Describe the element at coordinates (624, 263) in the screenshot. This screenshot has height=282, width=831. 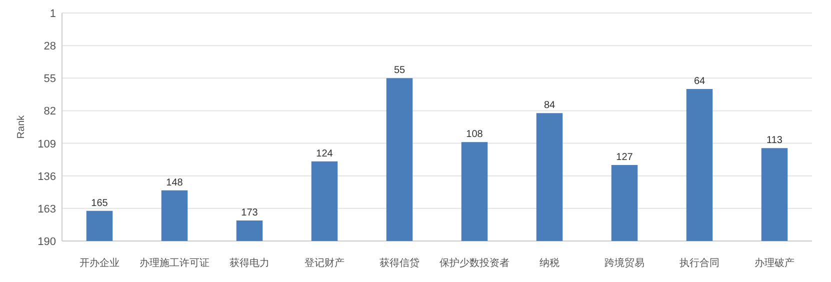
I see `x-tick-label: 跨境贸易` at that location.